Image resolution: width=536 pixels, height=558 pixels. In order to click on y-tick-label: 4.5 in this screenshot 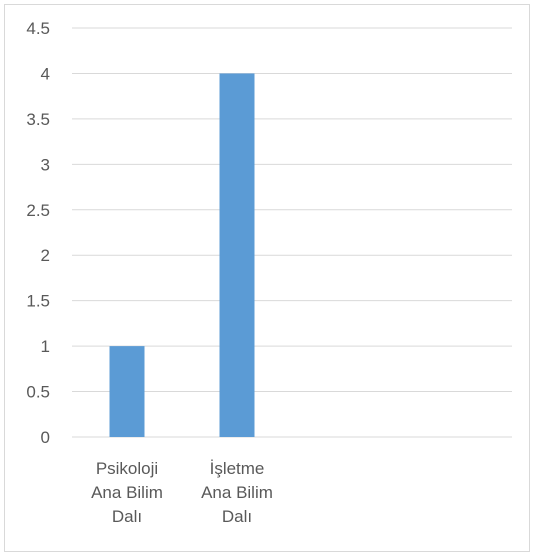, I will do `click(38, 28)`.